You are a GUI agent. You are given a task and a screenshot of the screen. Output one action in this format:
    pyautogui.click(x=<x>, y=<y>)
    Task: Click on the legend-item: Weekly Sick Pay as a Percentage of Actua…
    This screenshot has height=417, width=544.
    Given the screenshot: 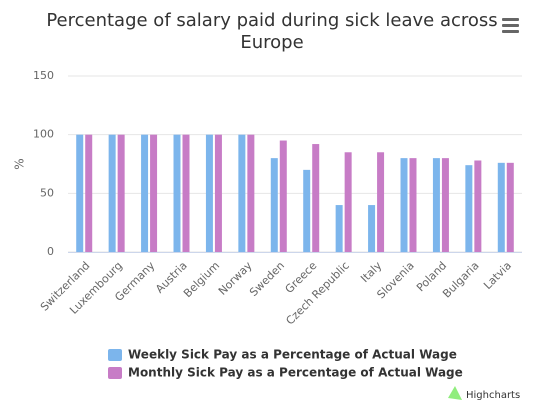 What is the action you would take?
    pyautogui.click(x=282, y=355)
    